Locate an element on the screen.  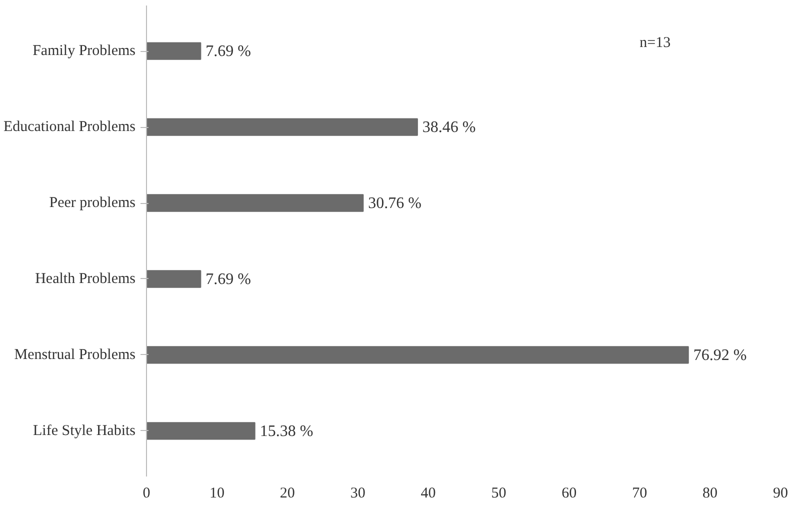
x-tick-label: 20 is located at coordinates (287, 494).